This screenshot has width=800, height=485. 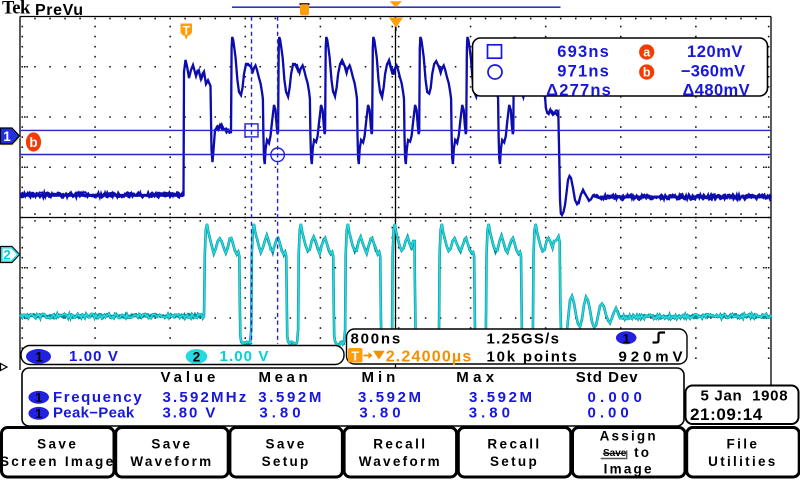 What do you see at coordinates (726, 414) in the screenshot?
I see `svg-text: 21:09:14` at bounding box center [726, 414].